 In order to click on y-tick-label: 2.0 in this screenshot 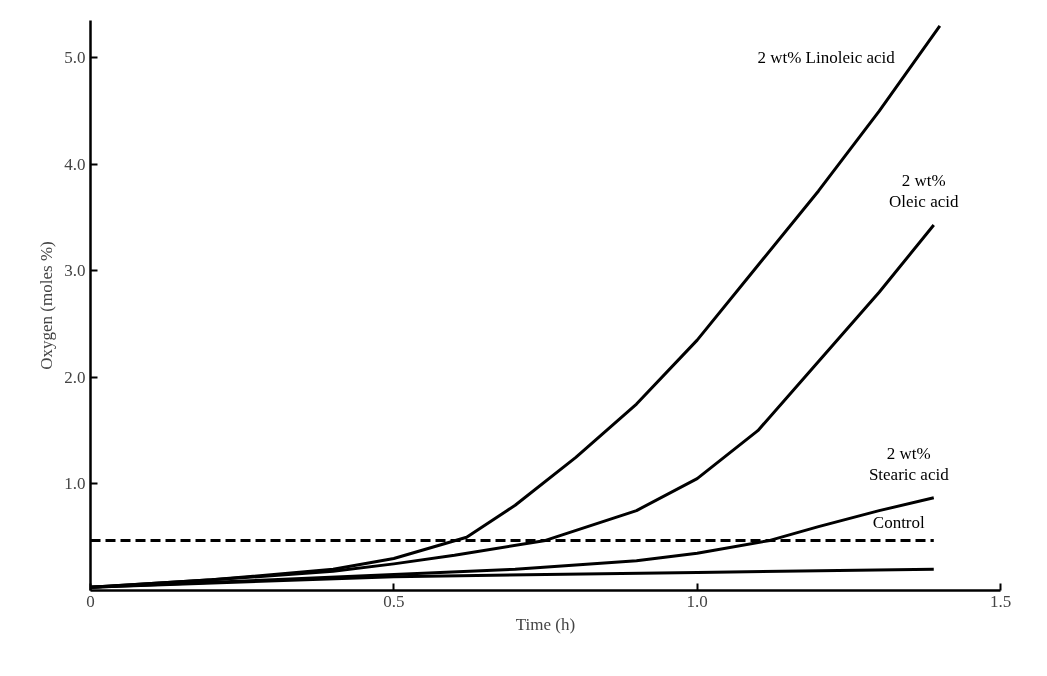, I will do `click(75, 377)`.